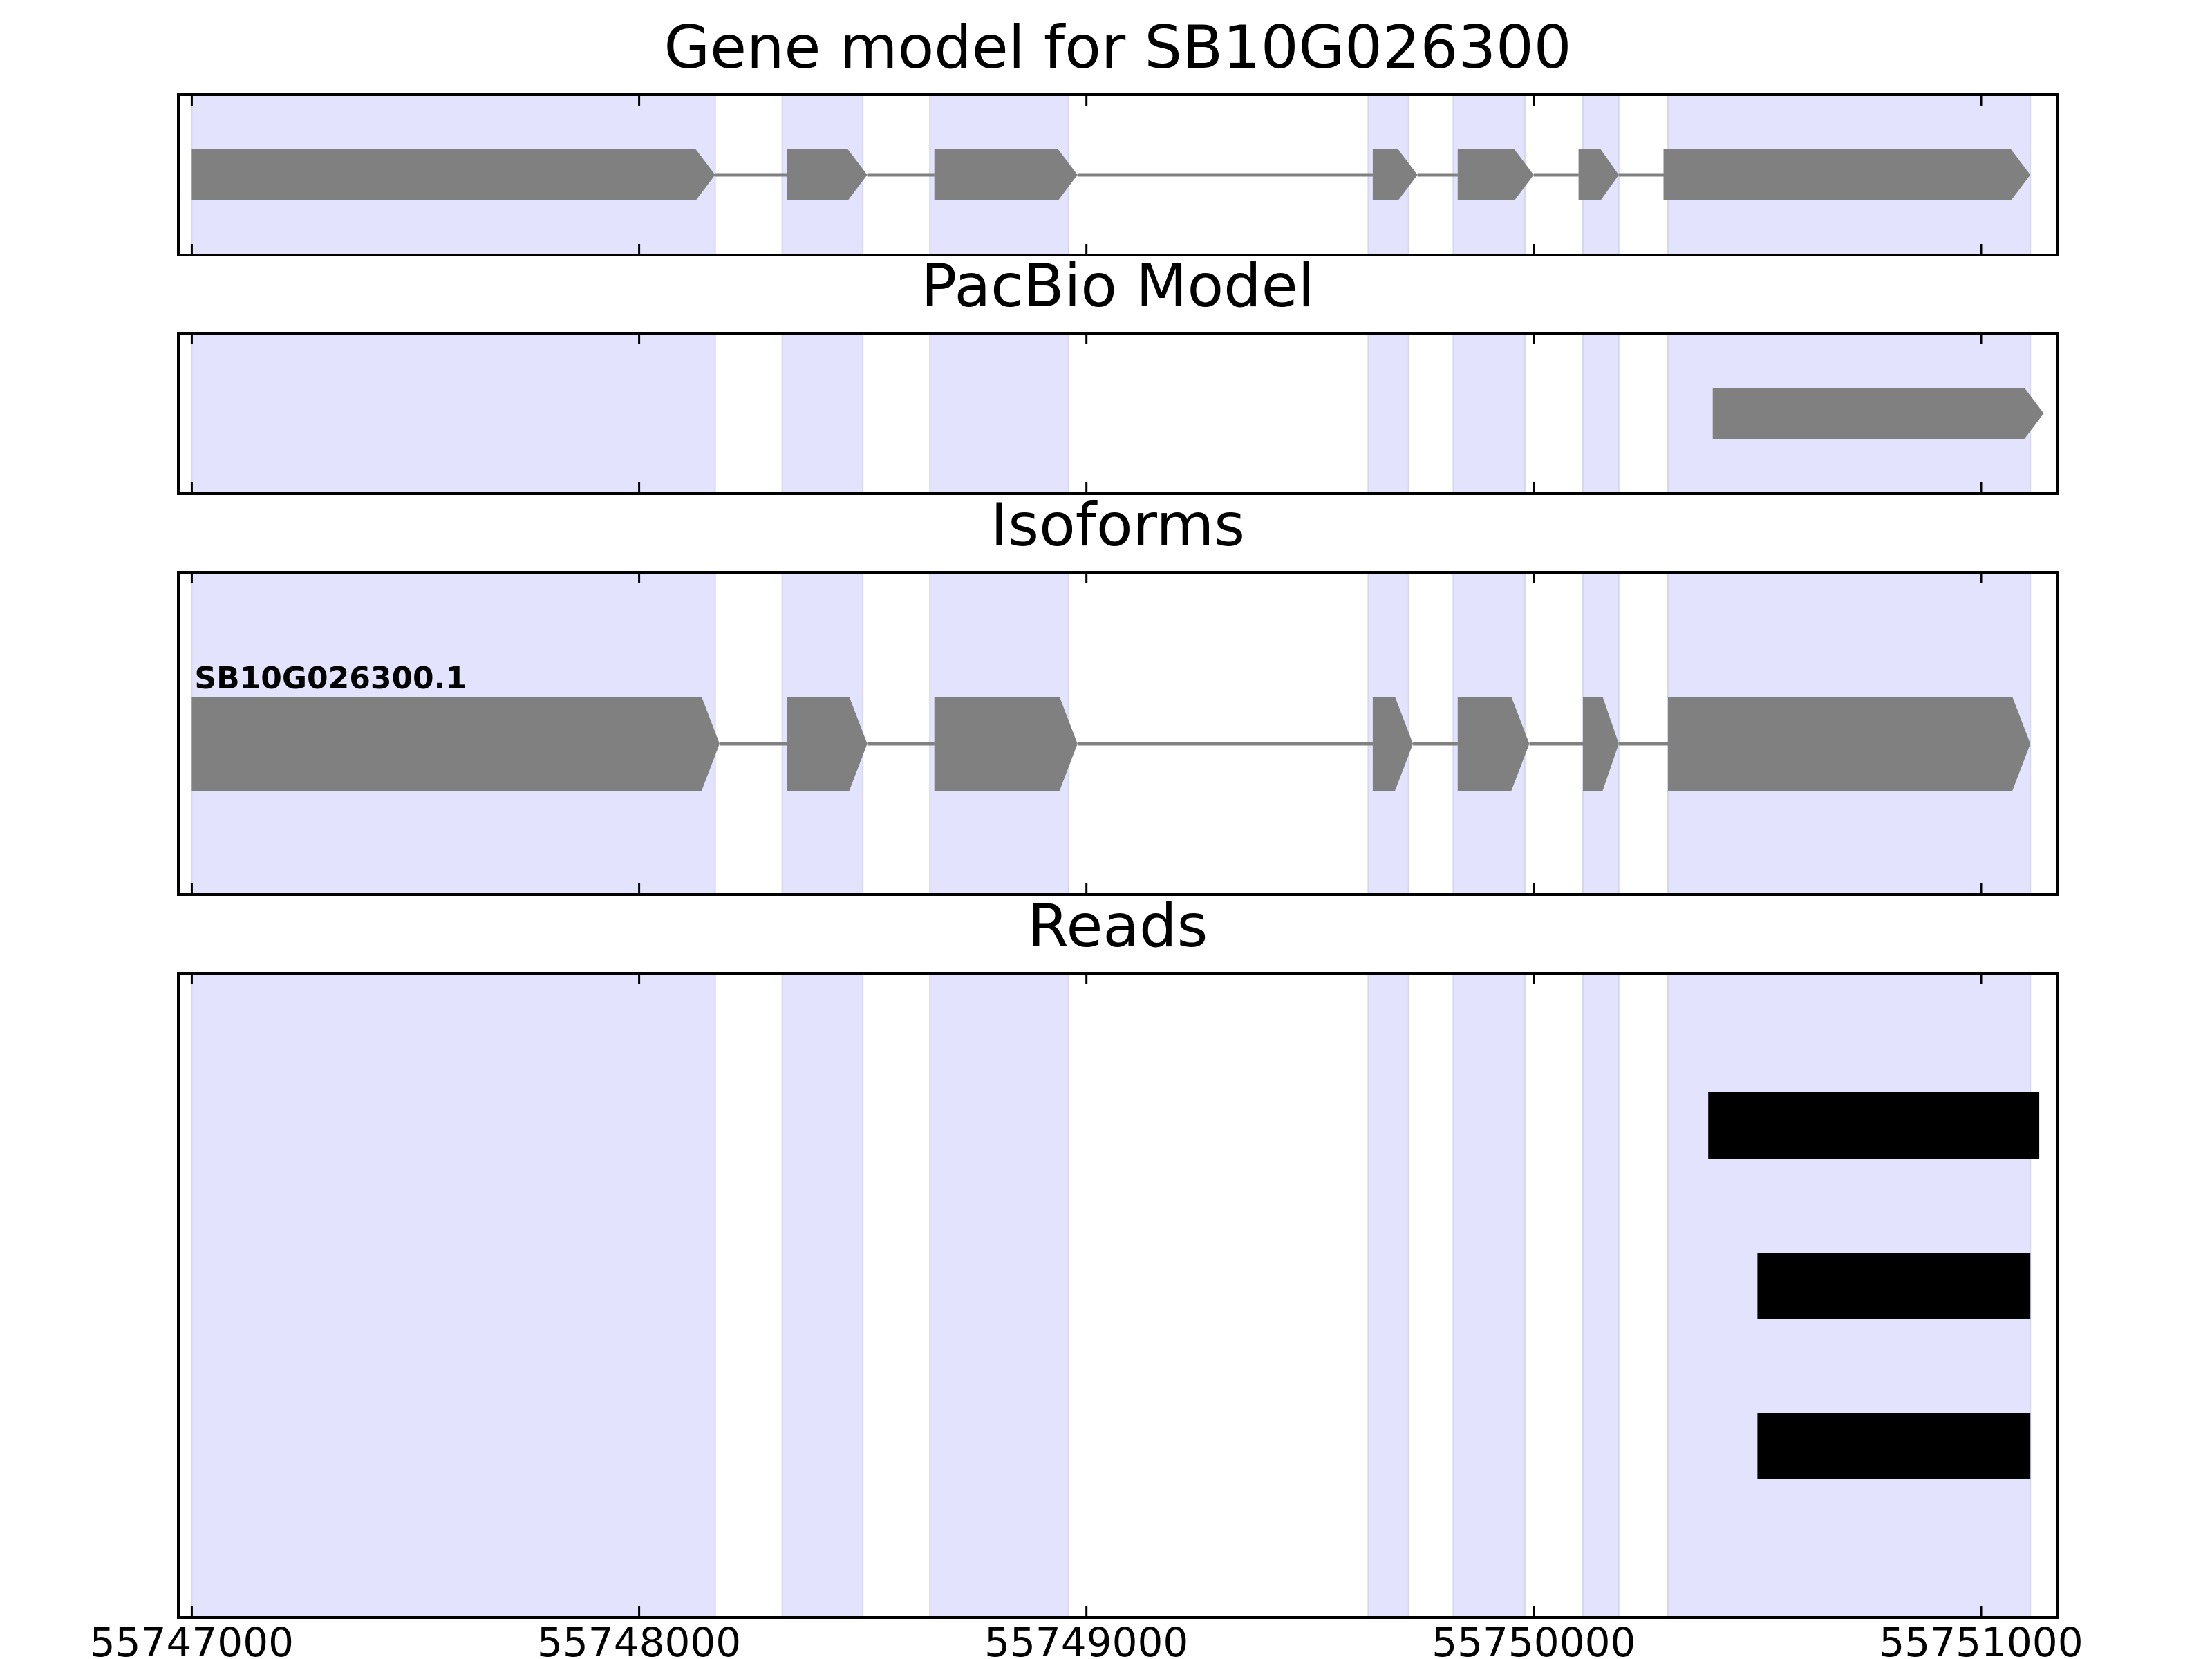  I want to click on x-tick-label: 55747000, so click(192, 1639).